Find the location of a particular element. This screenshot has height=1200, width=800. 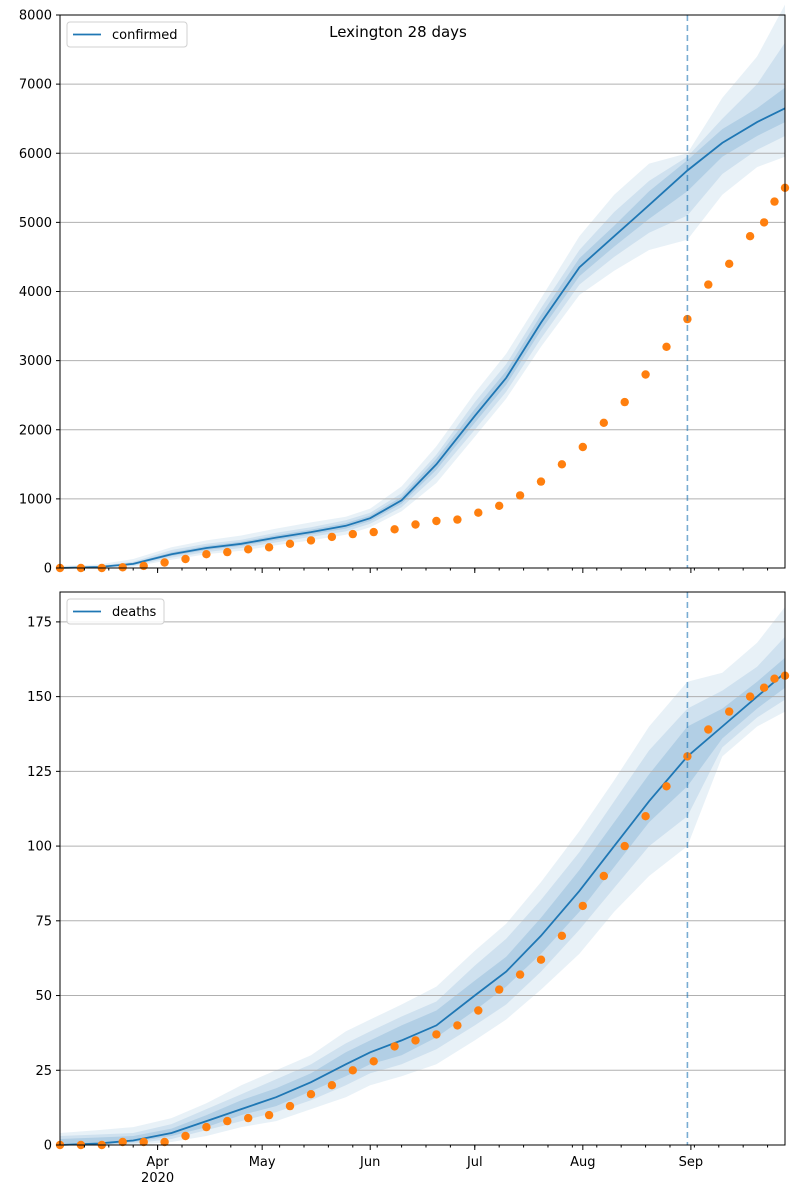

top-ytick-label: 8000 is located at coordinates (35, 16).